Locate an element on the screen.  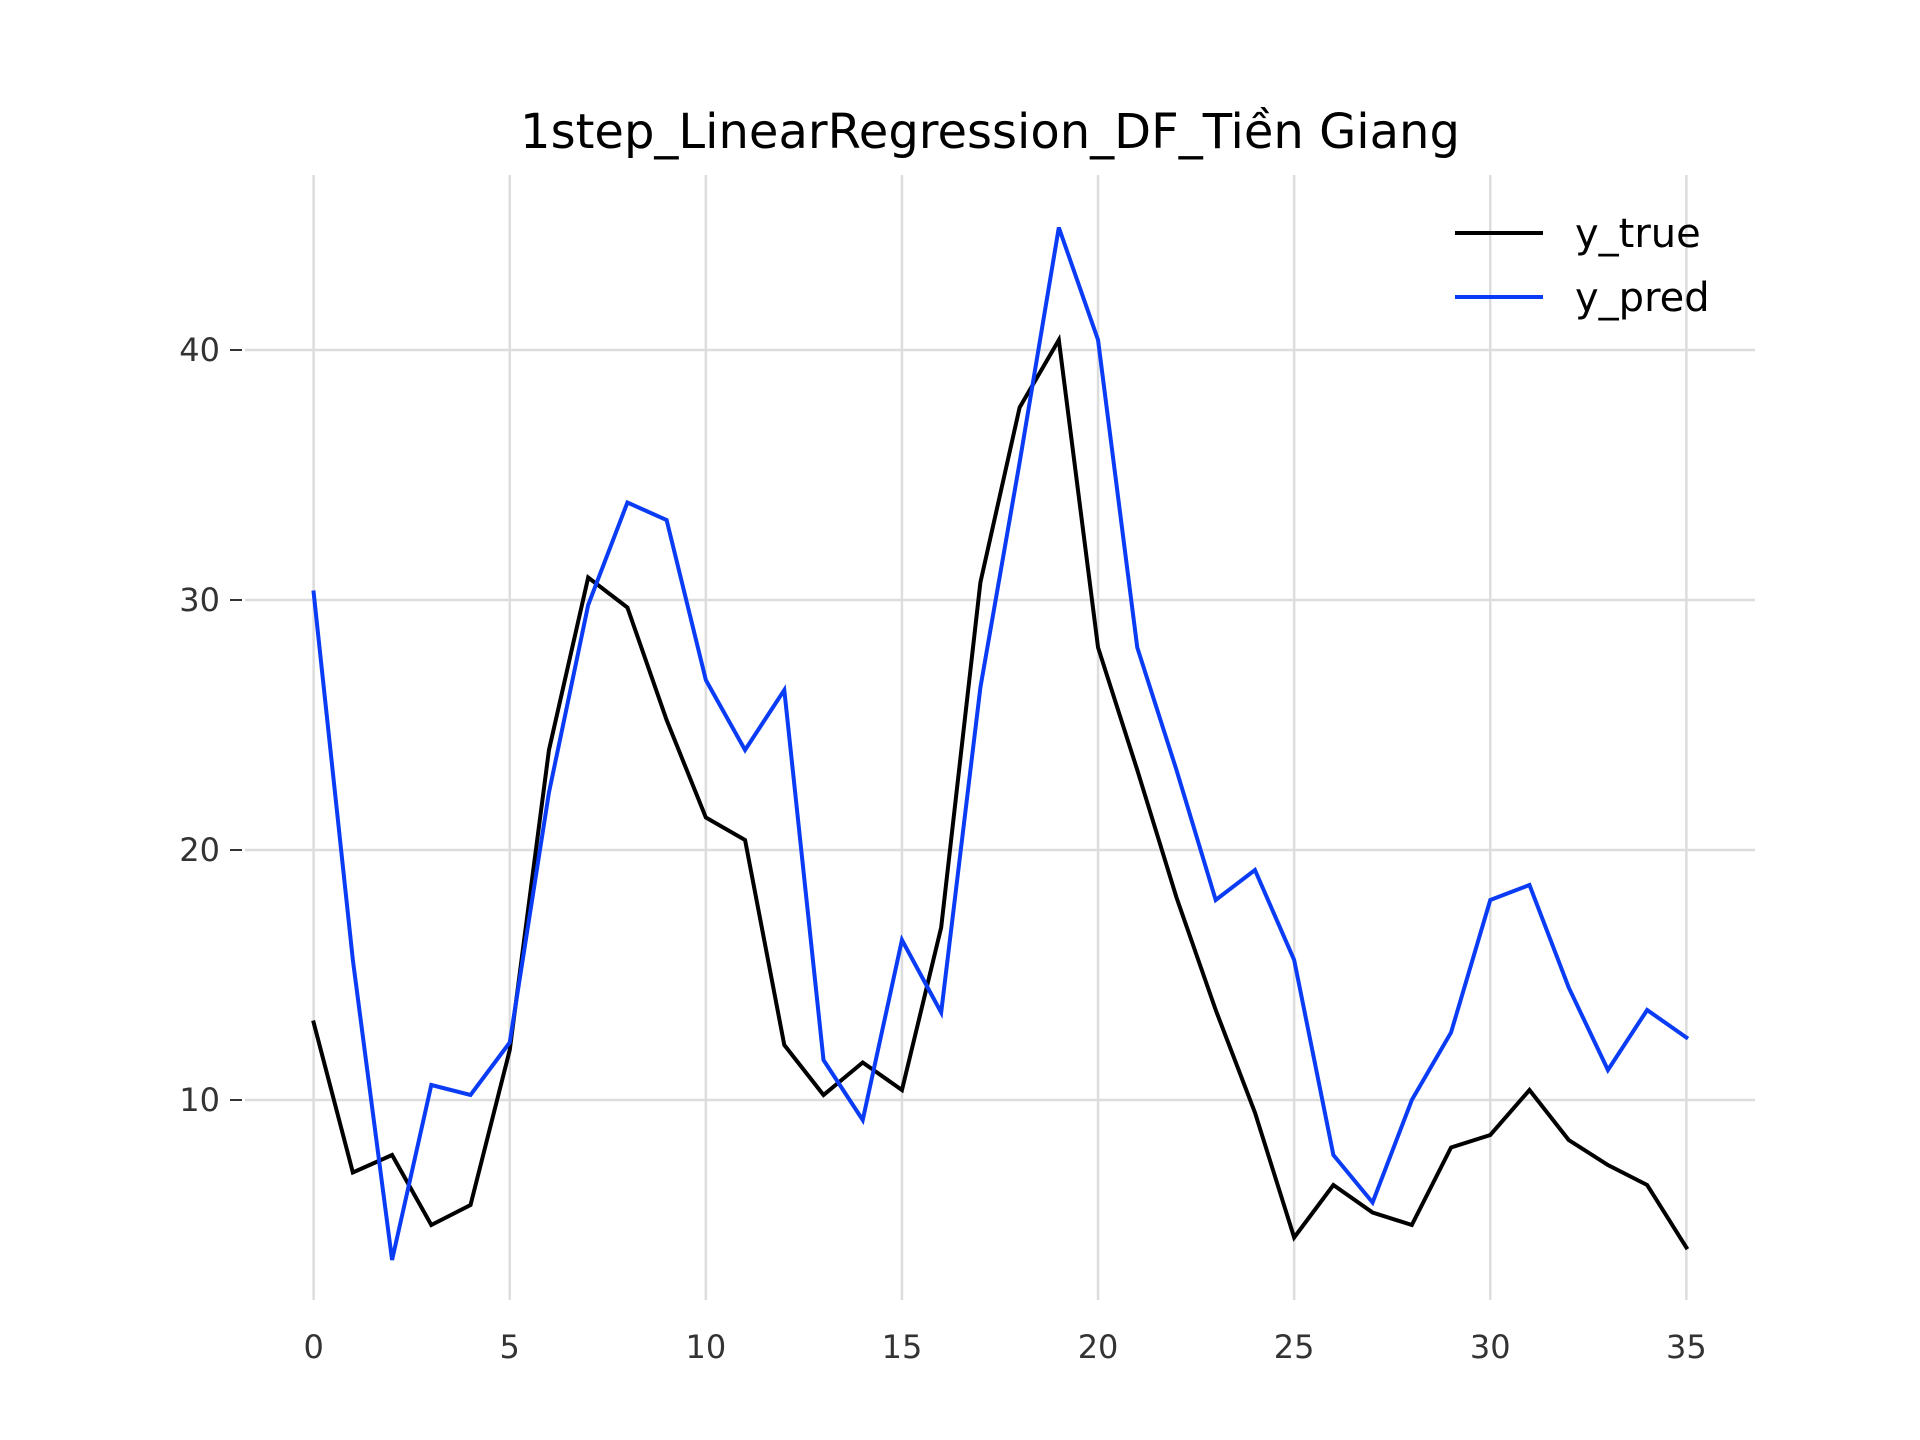
y-tick-label: 30 is located at coordinates (199, 600).